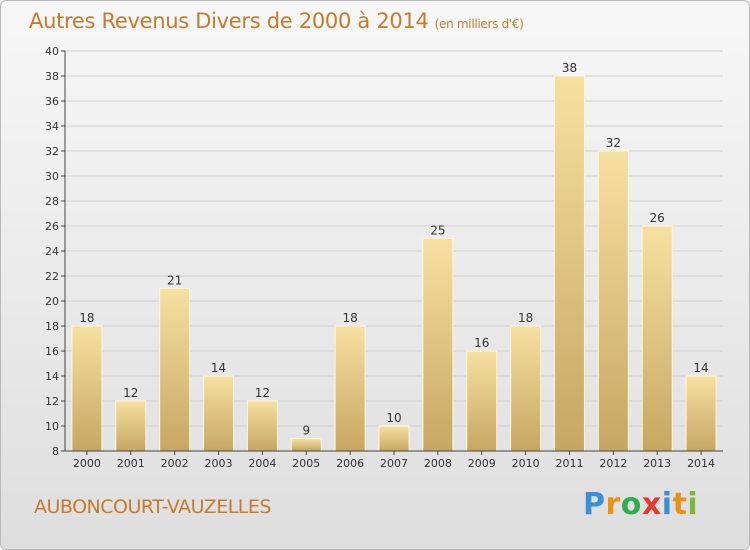  What do you see at coordinates (394, 438) in the screenshot?
I see `bar-2007` at bounding box center [394, 438].